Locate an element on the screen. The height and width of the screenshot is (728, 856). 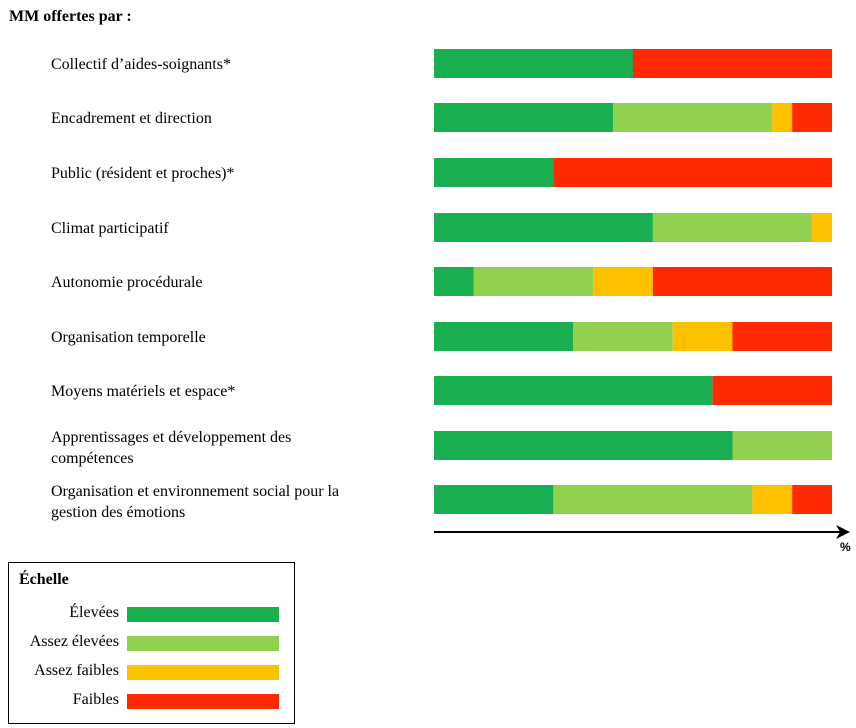
x-axis: % is located at coordinates (642, 539).